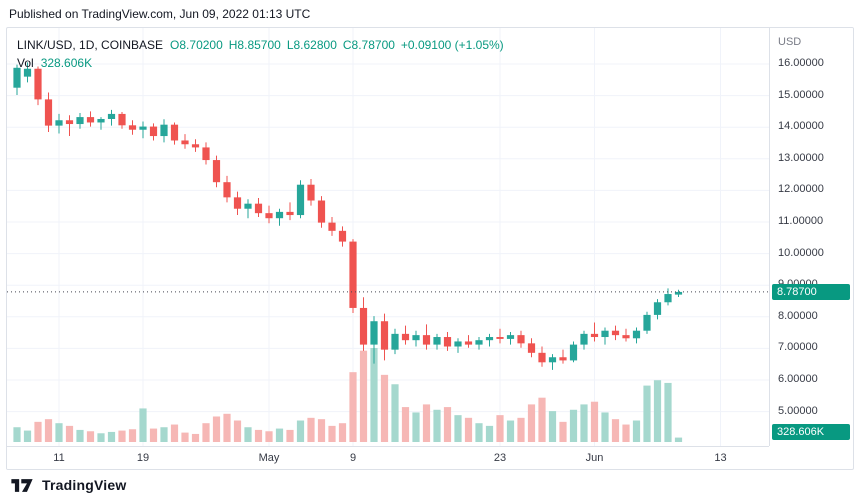 Image resolution: width=860 pixels, height=500 pixels. Describe the element at coordinates (66, 63) in the screenshot. I see `volume-value: 328.606K` at that location.